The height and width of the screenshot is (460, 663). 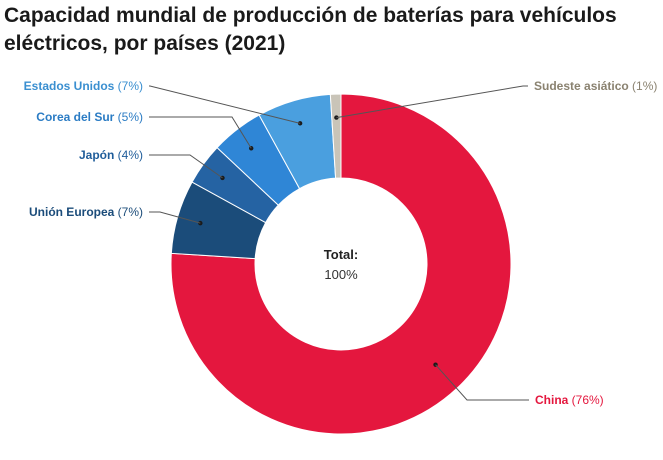 I want to click on label-estados-unidos: Estados Unidos (7%), so click(x=83, y=86).